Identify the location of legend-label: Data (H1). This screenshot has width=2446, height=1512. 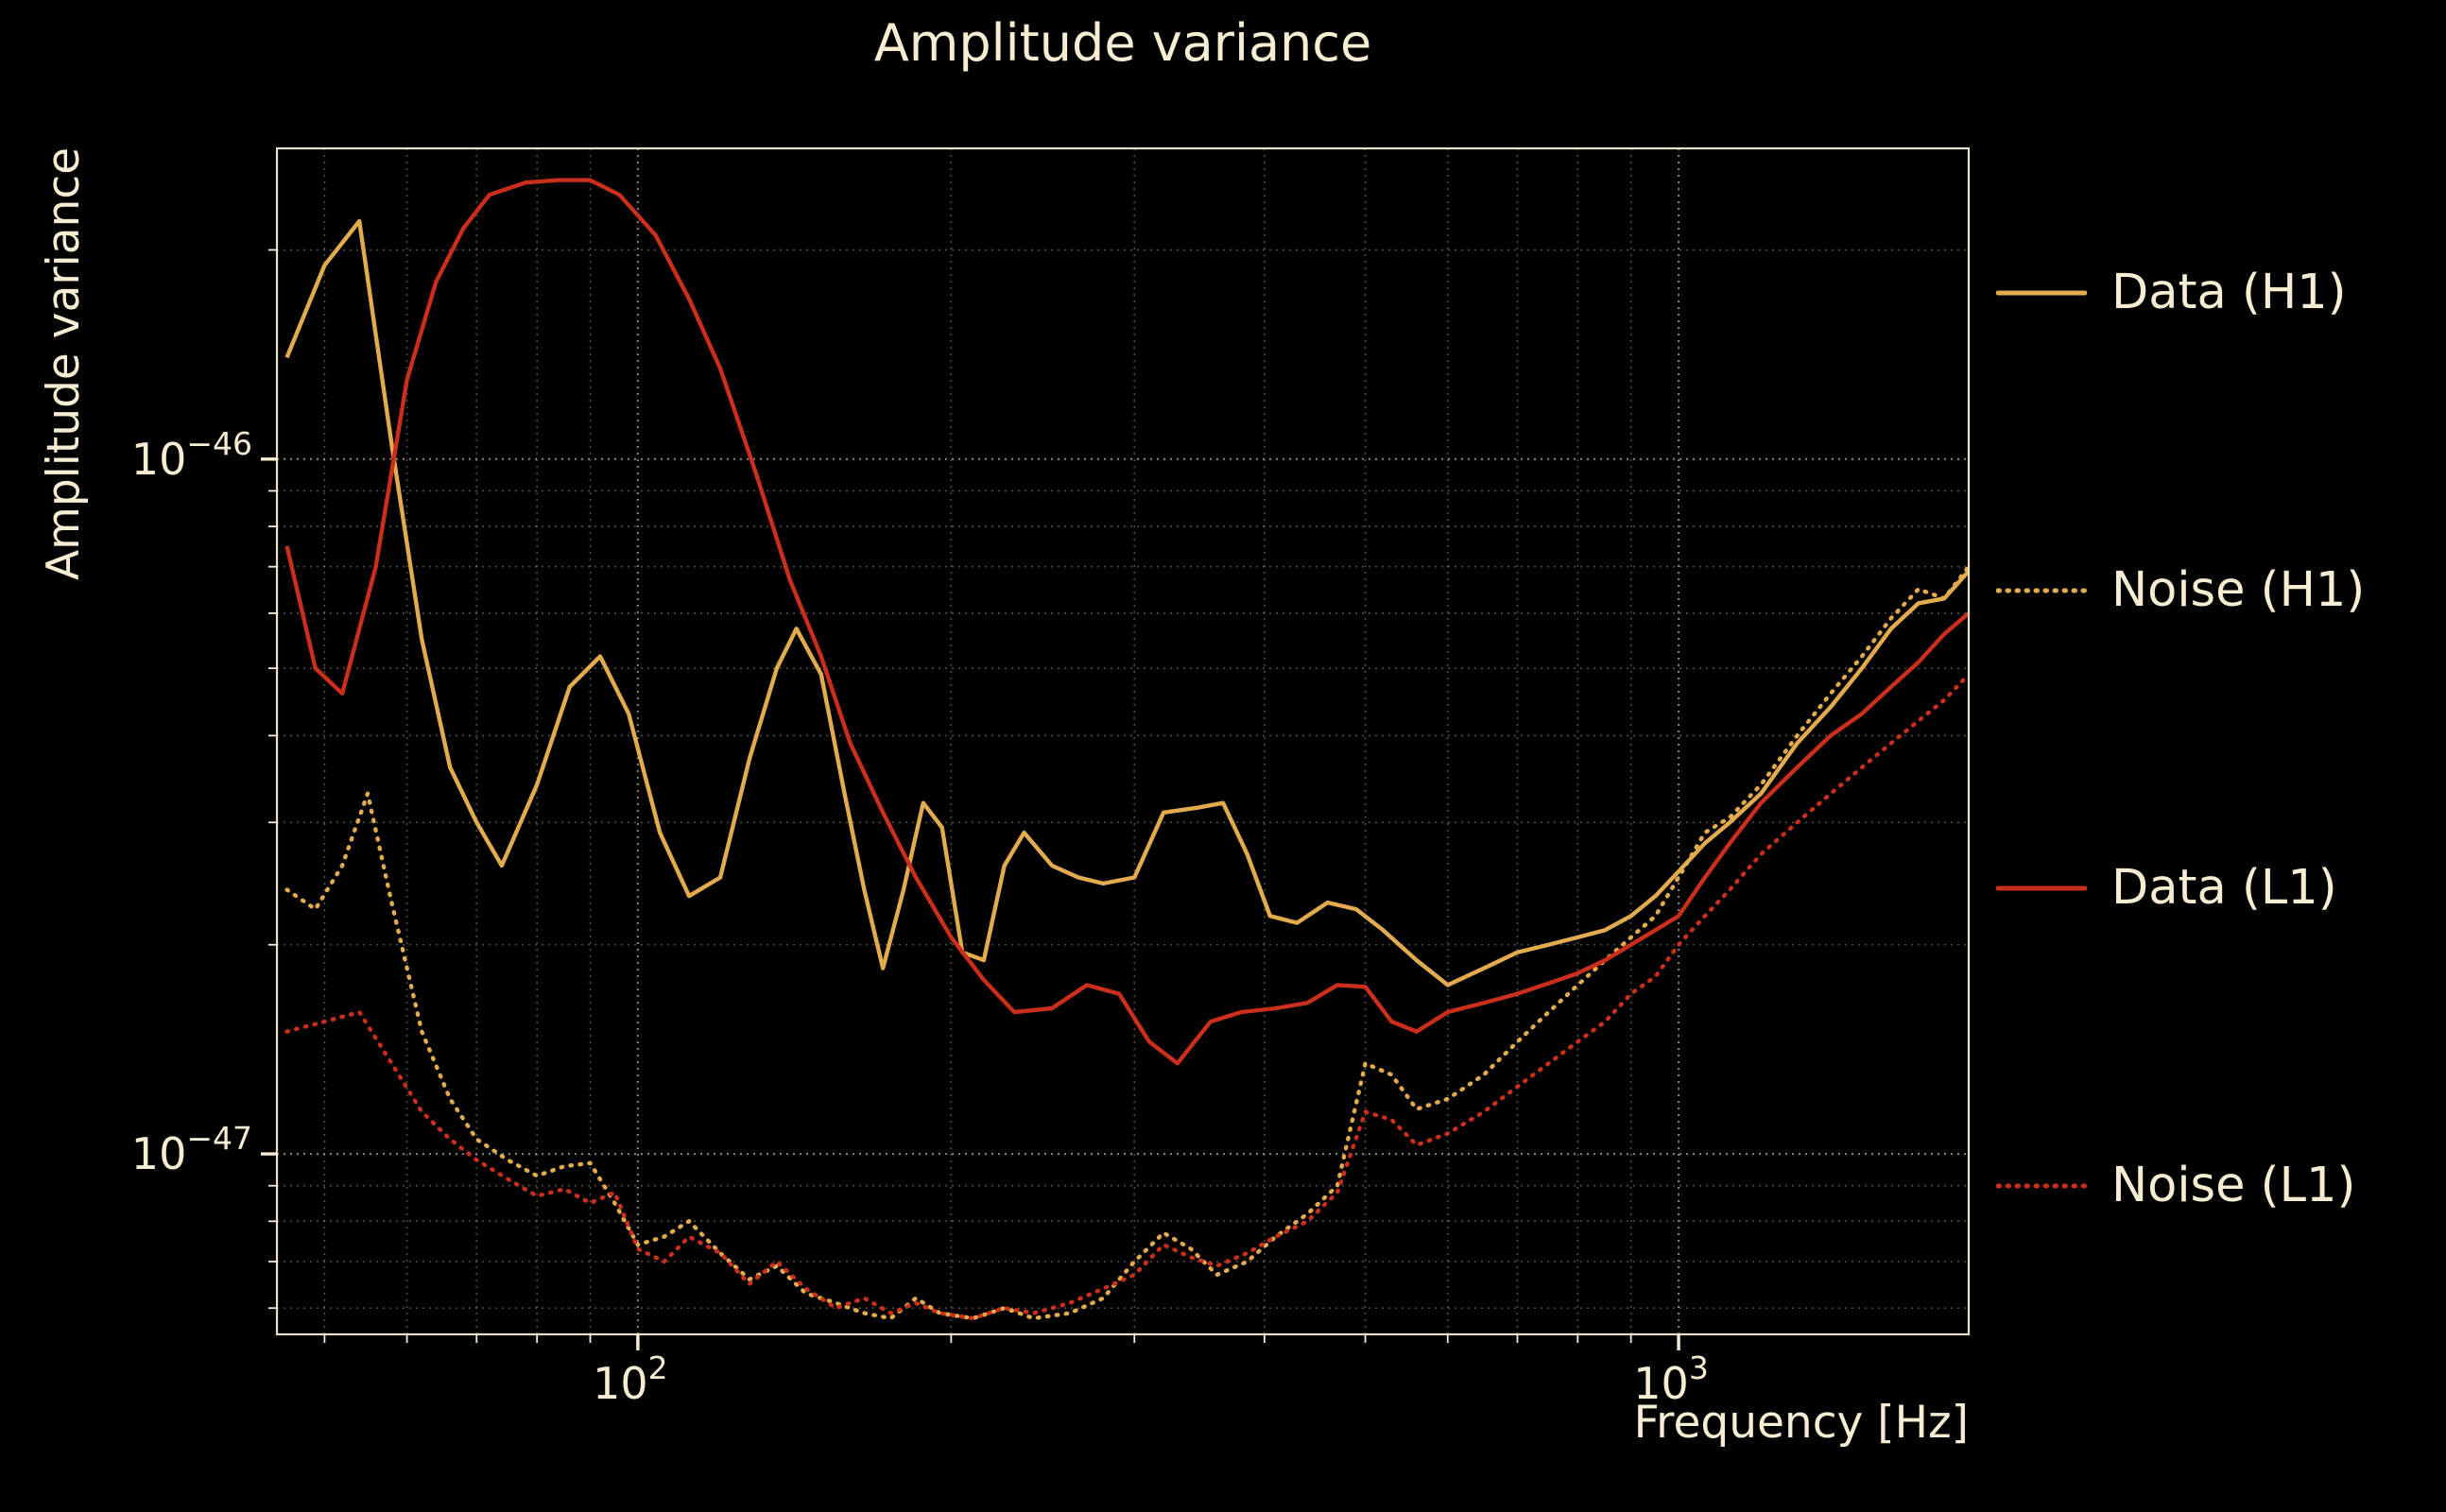
(2229, 292).